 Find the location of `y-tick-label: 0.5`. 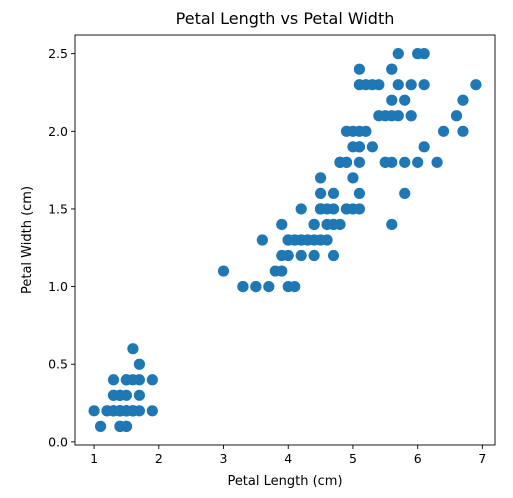

y-tick-label: 0.5 is located at coordinates (58, 364).